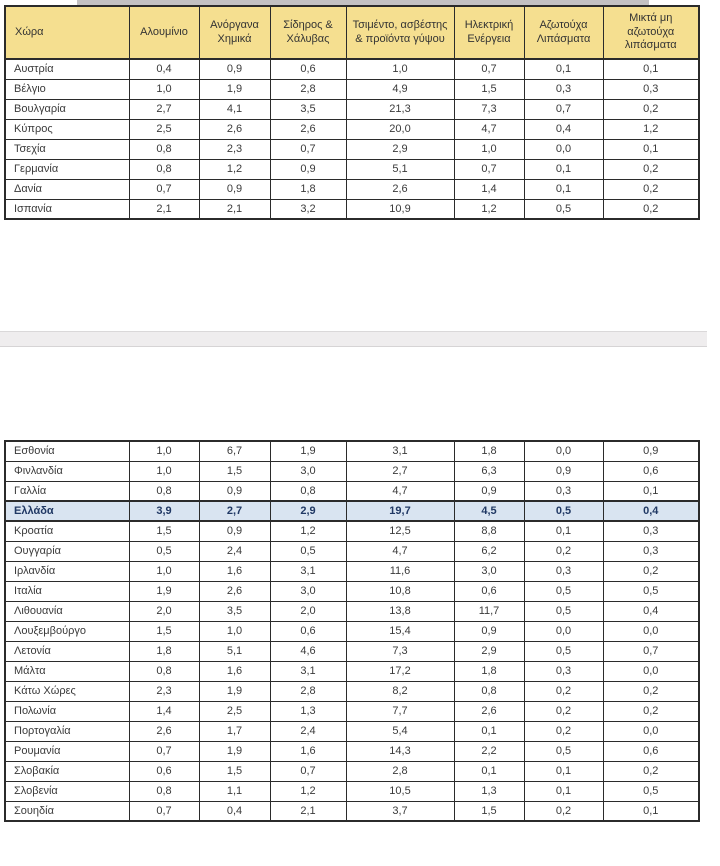 The height and width of the screenshot is (866, 720). I want to click on country-cell: Λετονία, so click(67, 651).